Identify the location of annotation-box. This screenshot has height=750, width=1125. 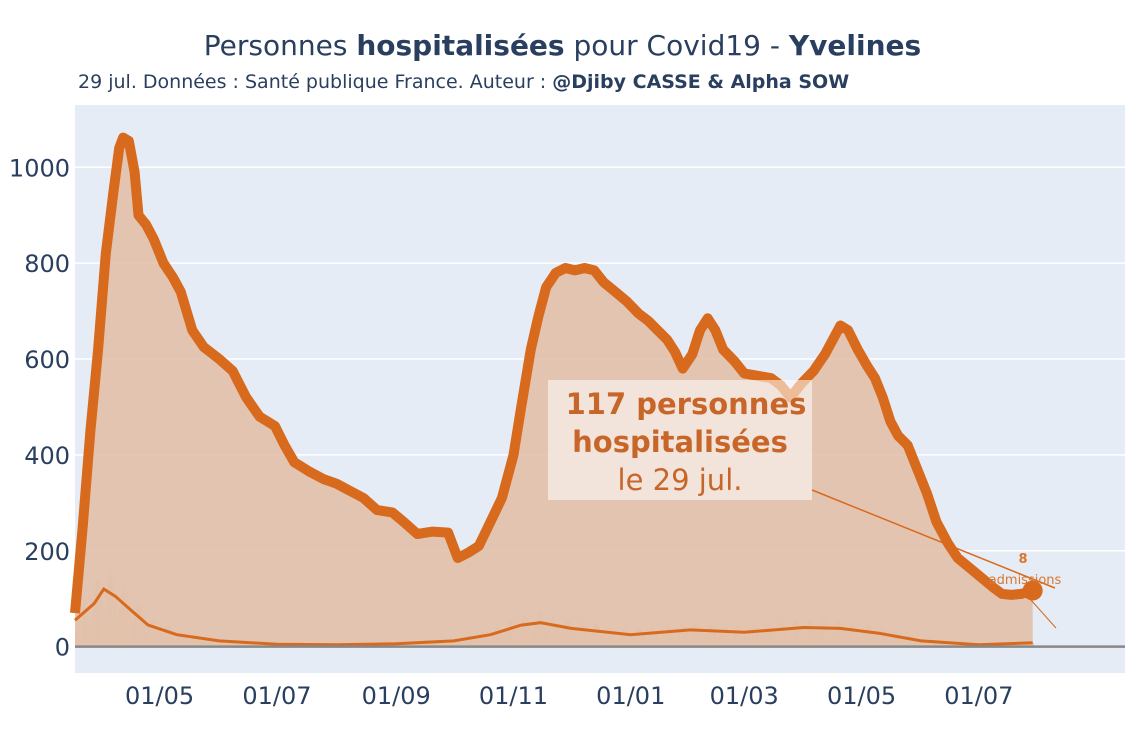
(680, 440).